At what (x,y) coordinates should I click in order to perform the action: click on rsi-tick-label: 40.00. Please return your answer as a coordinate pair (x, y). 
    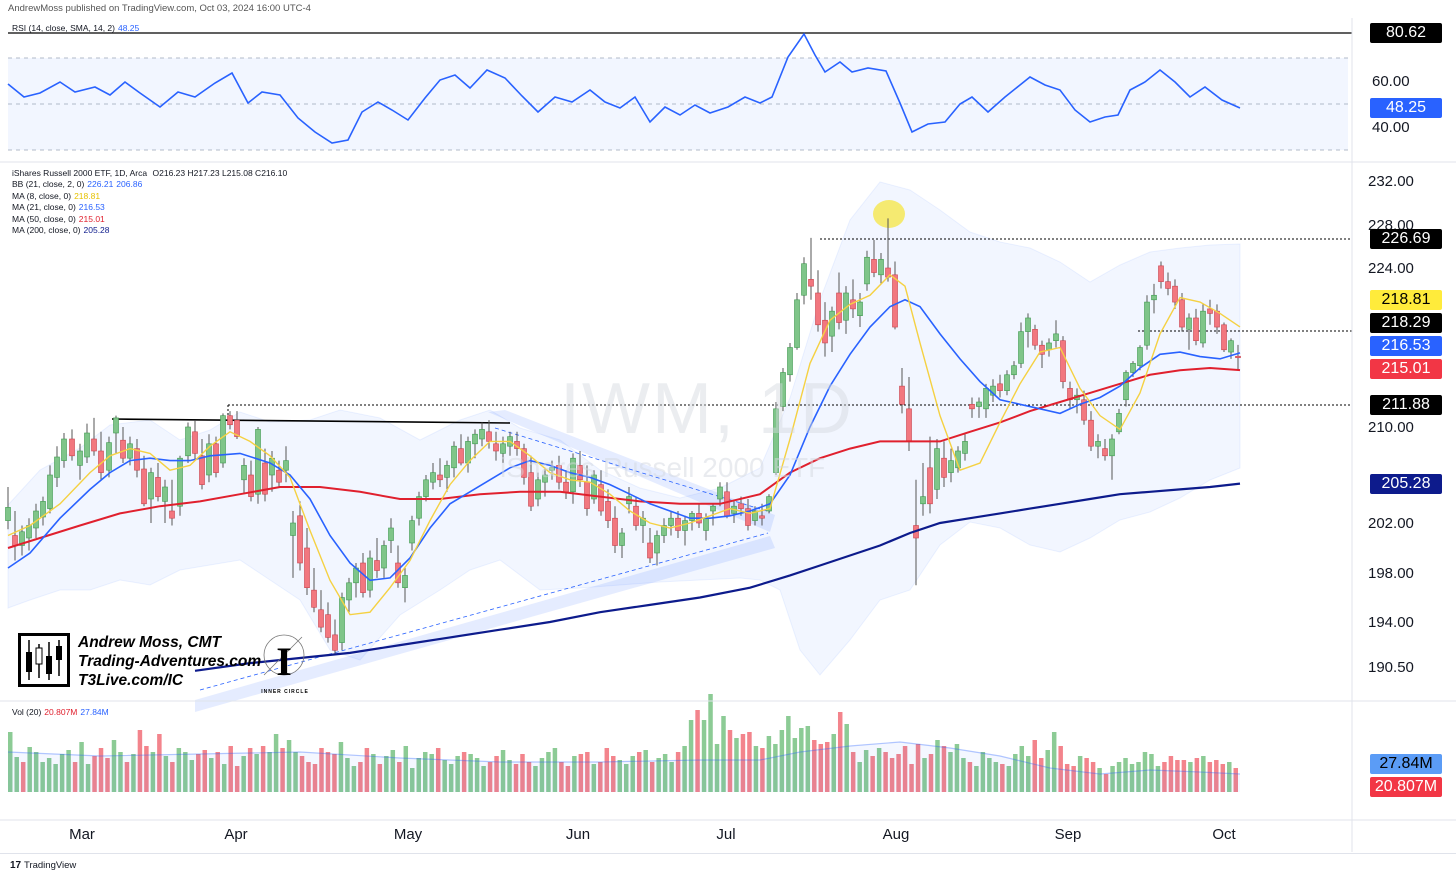
    Looking at the image, I should click on (1391, 127).